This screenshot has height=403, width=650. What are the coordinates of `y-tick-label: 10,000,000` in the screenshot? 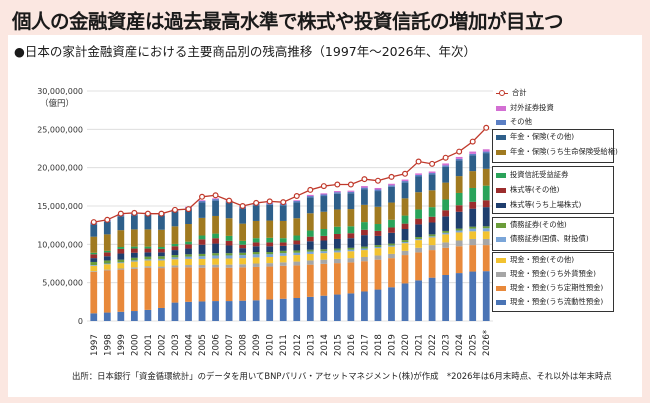 It's located at (60, 244).